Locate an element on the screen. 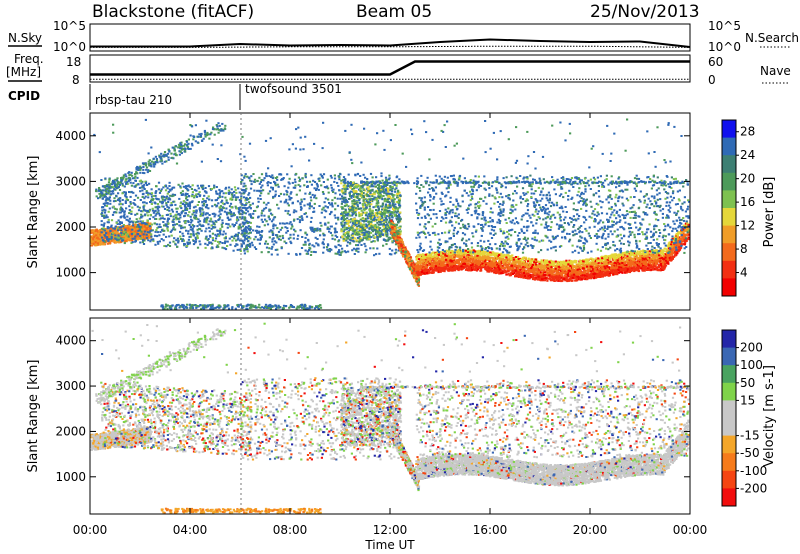 The height and width of the screenshot is (554, 800). noise-left-tick-bottom: 10^0 is located at coordinates (69, 47).